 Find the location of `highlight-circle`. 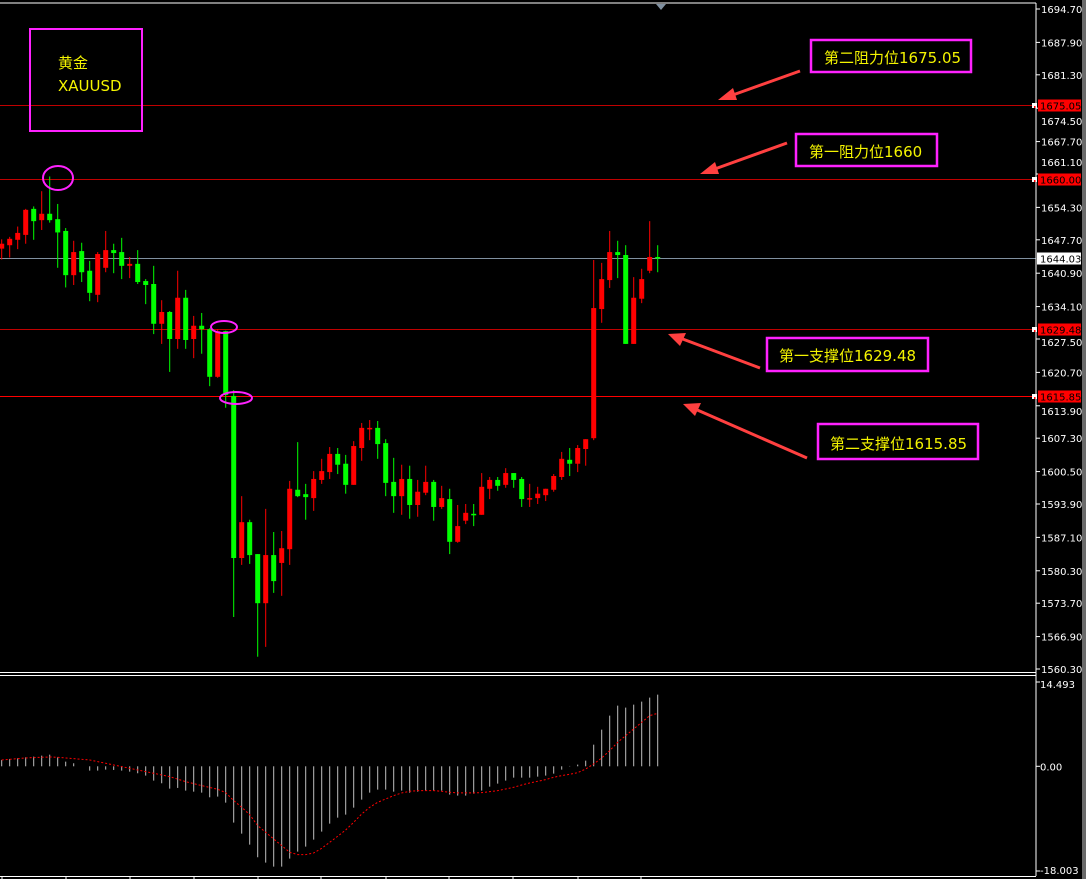

highlight-circle is located at coordinates (224, 327).